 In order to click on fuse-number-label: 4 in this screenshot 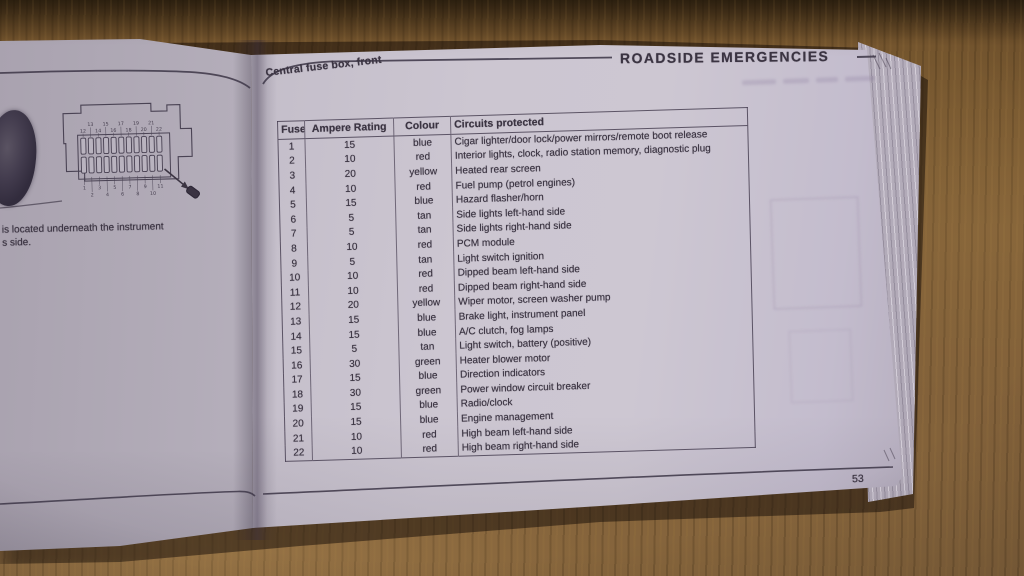, I will do `click(107, 195)`.